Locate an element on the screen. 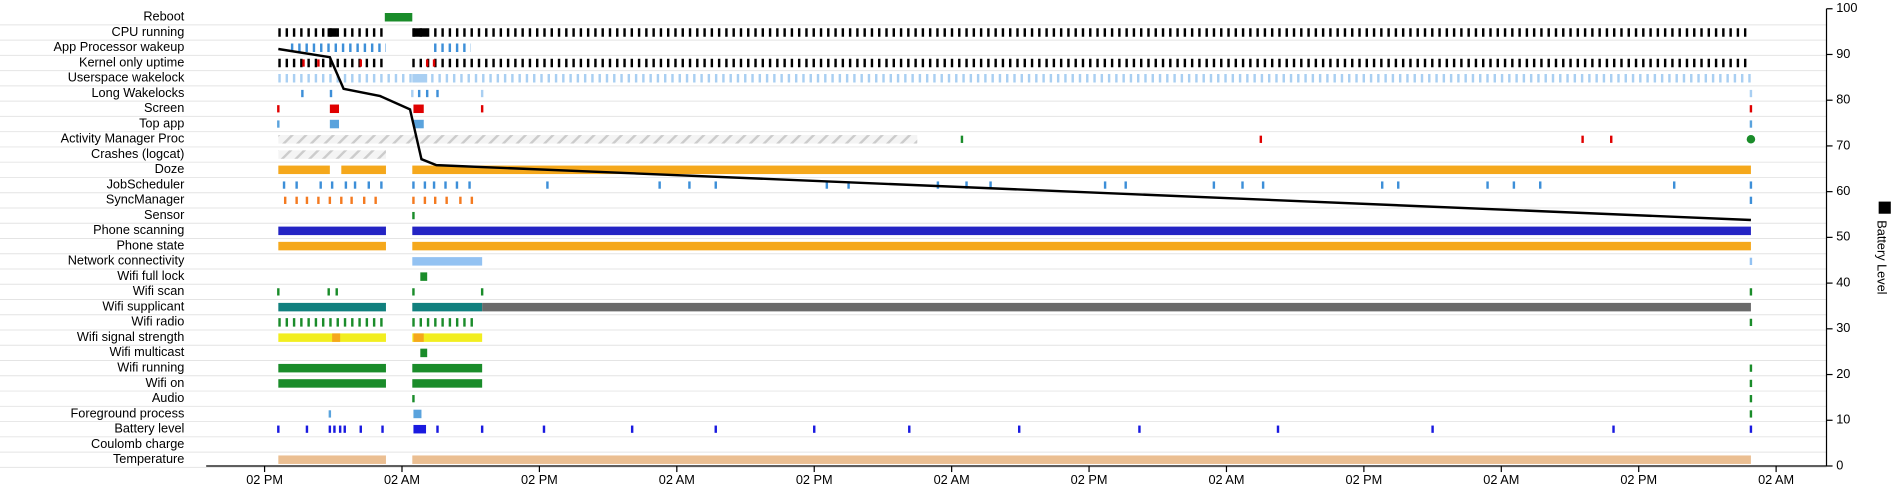 Image resolution: width=1892 pixels, height=499 pixels. row-label: Wifi supplicant is located at coordinates (143, 305).